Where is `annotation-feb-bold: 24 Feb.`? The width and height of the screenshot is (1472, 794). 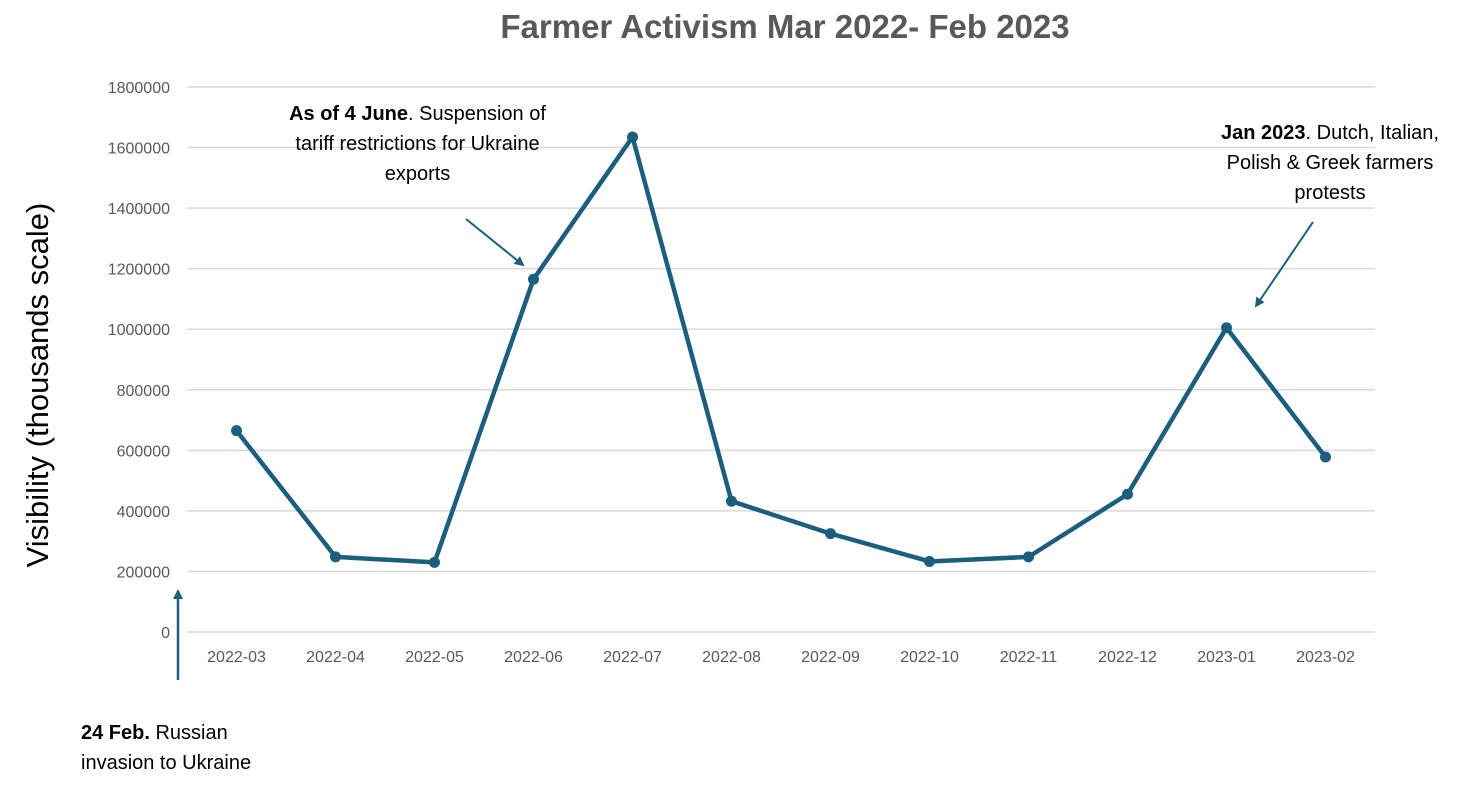
annotation-feb-bold: 24 Feb. is located at coordinates (115, 733).